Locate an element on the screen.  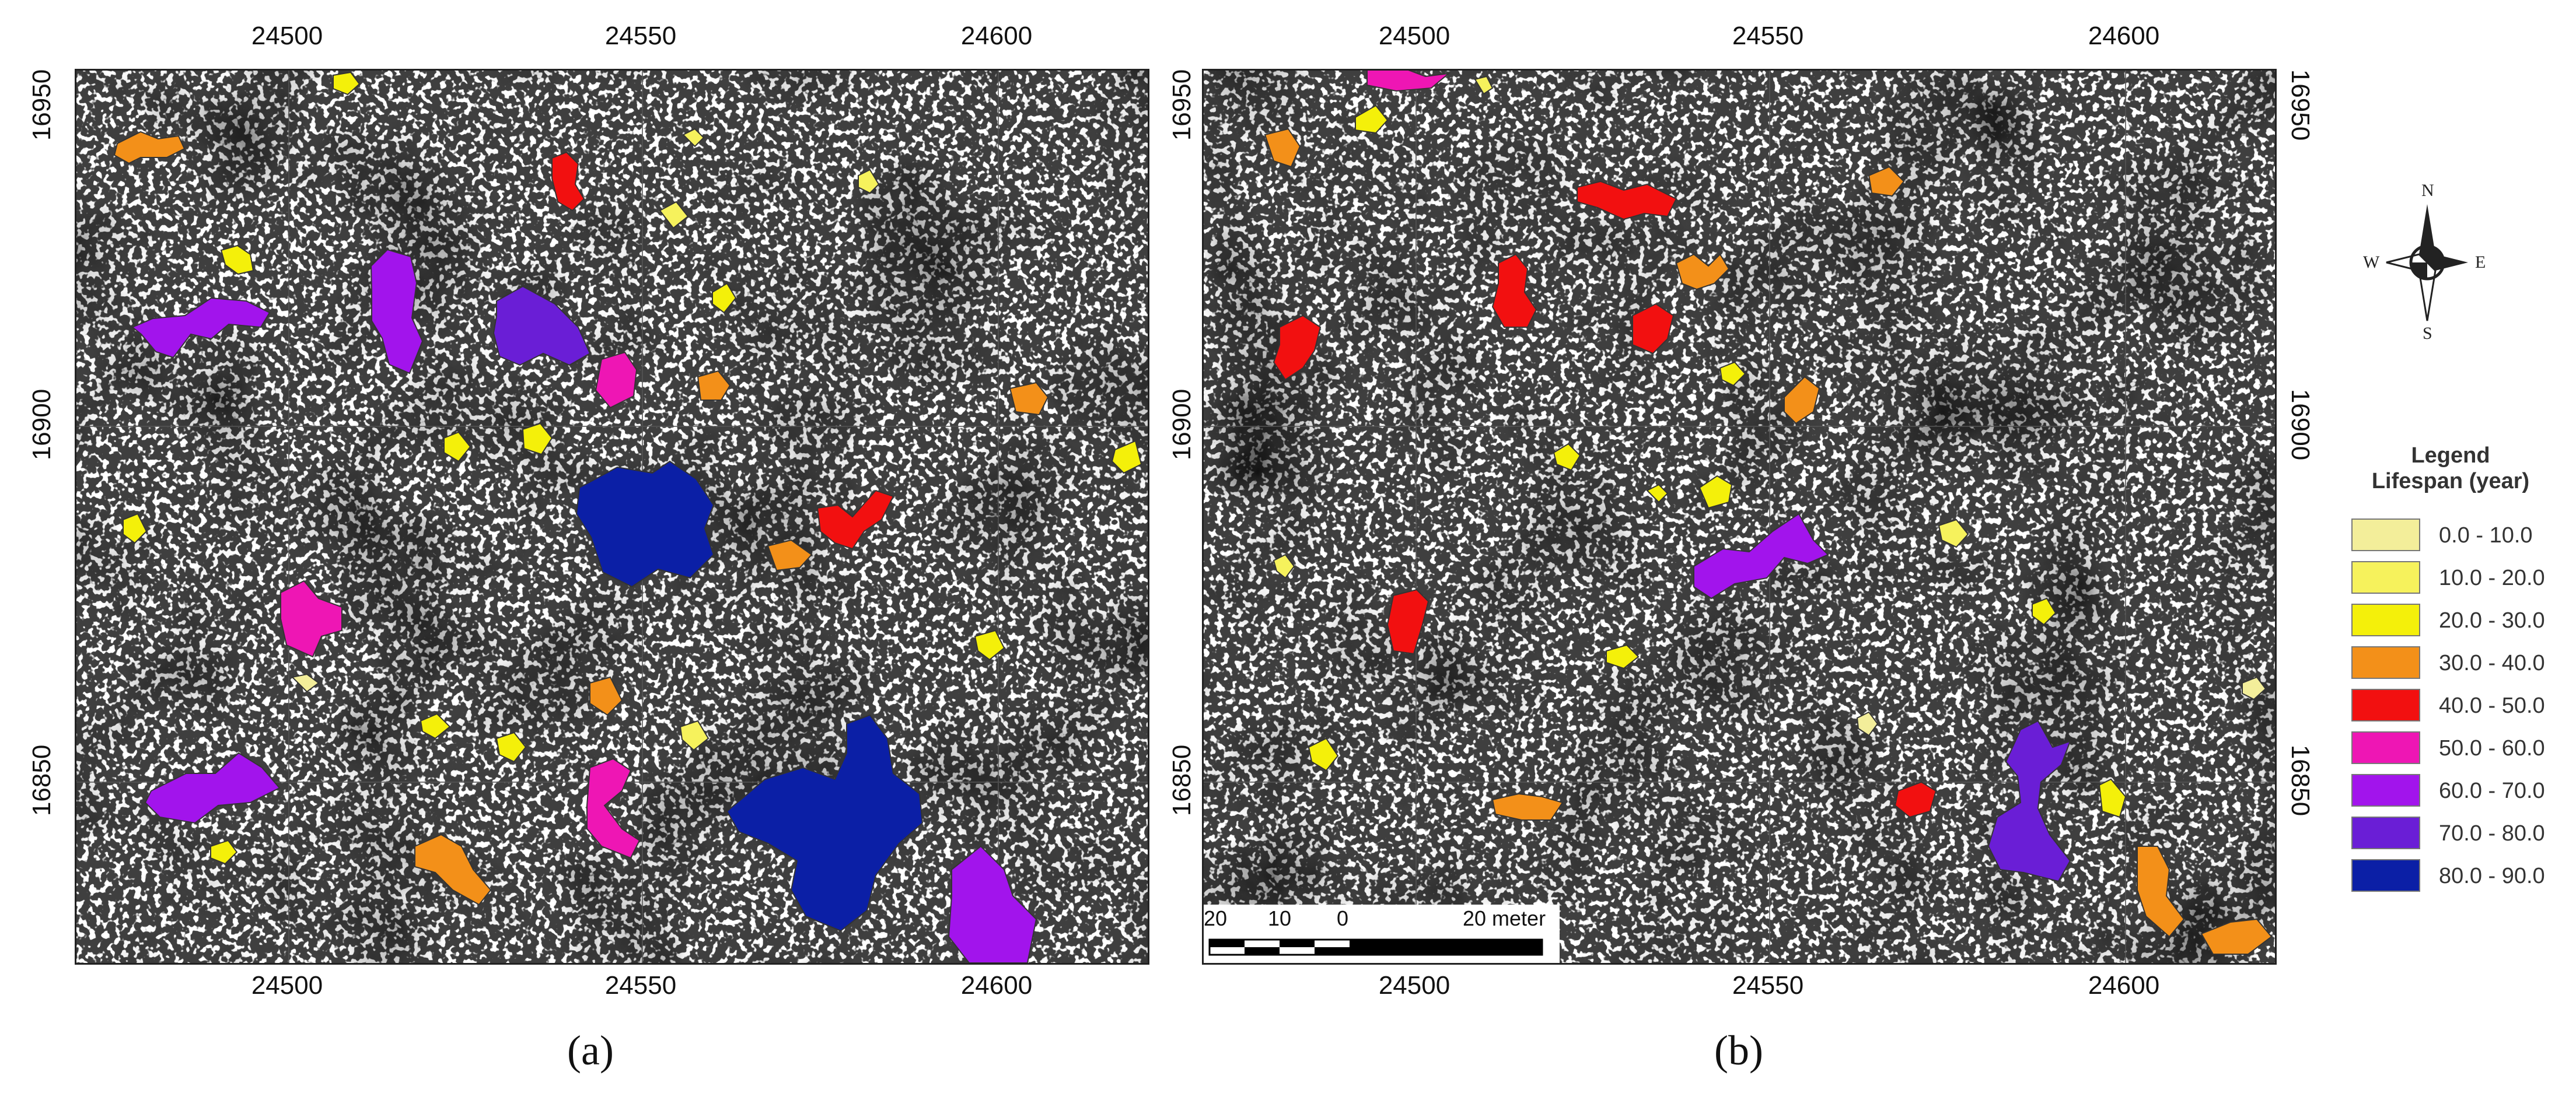
y-tick-right: 16900 is located at coordinates (2300, 425).